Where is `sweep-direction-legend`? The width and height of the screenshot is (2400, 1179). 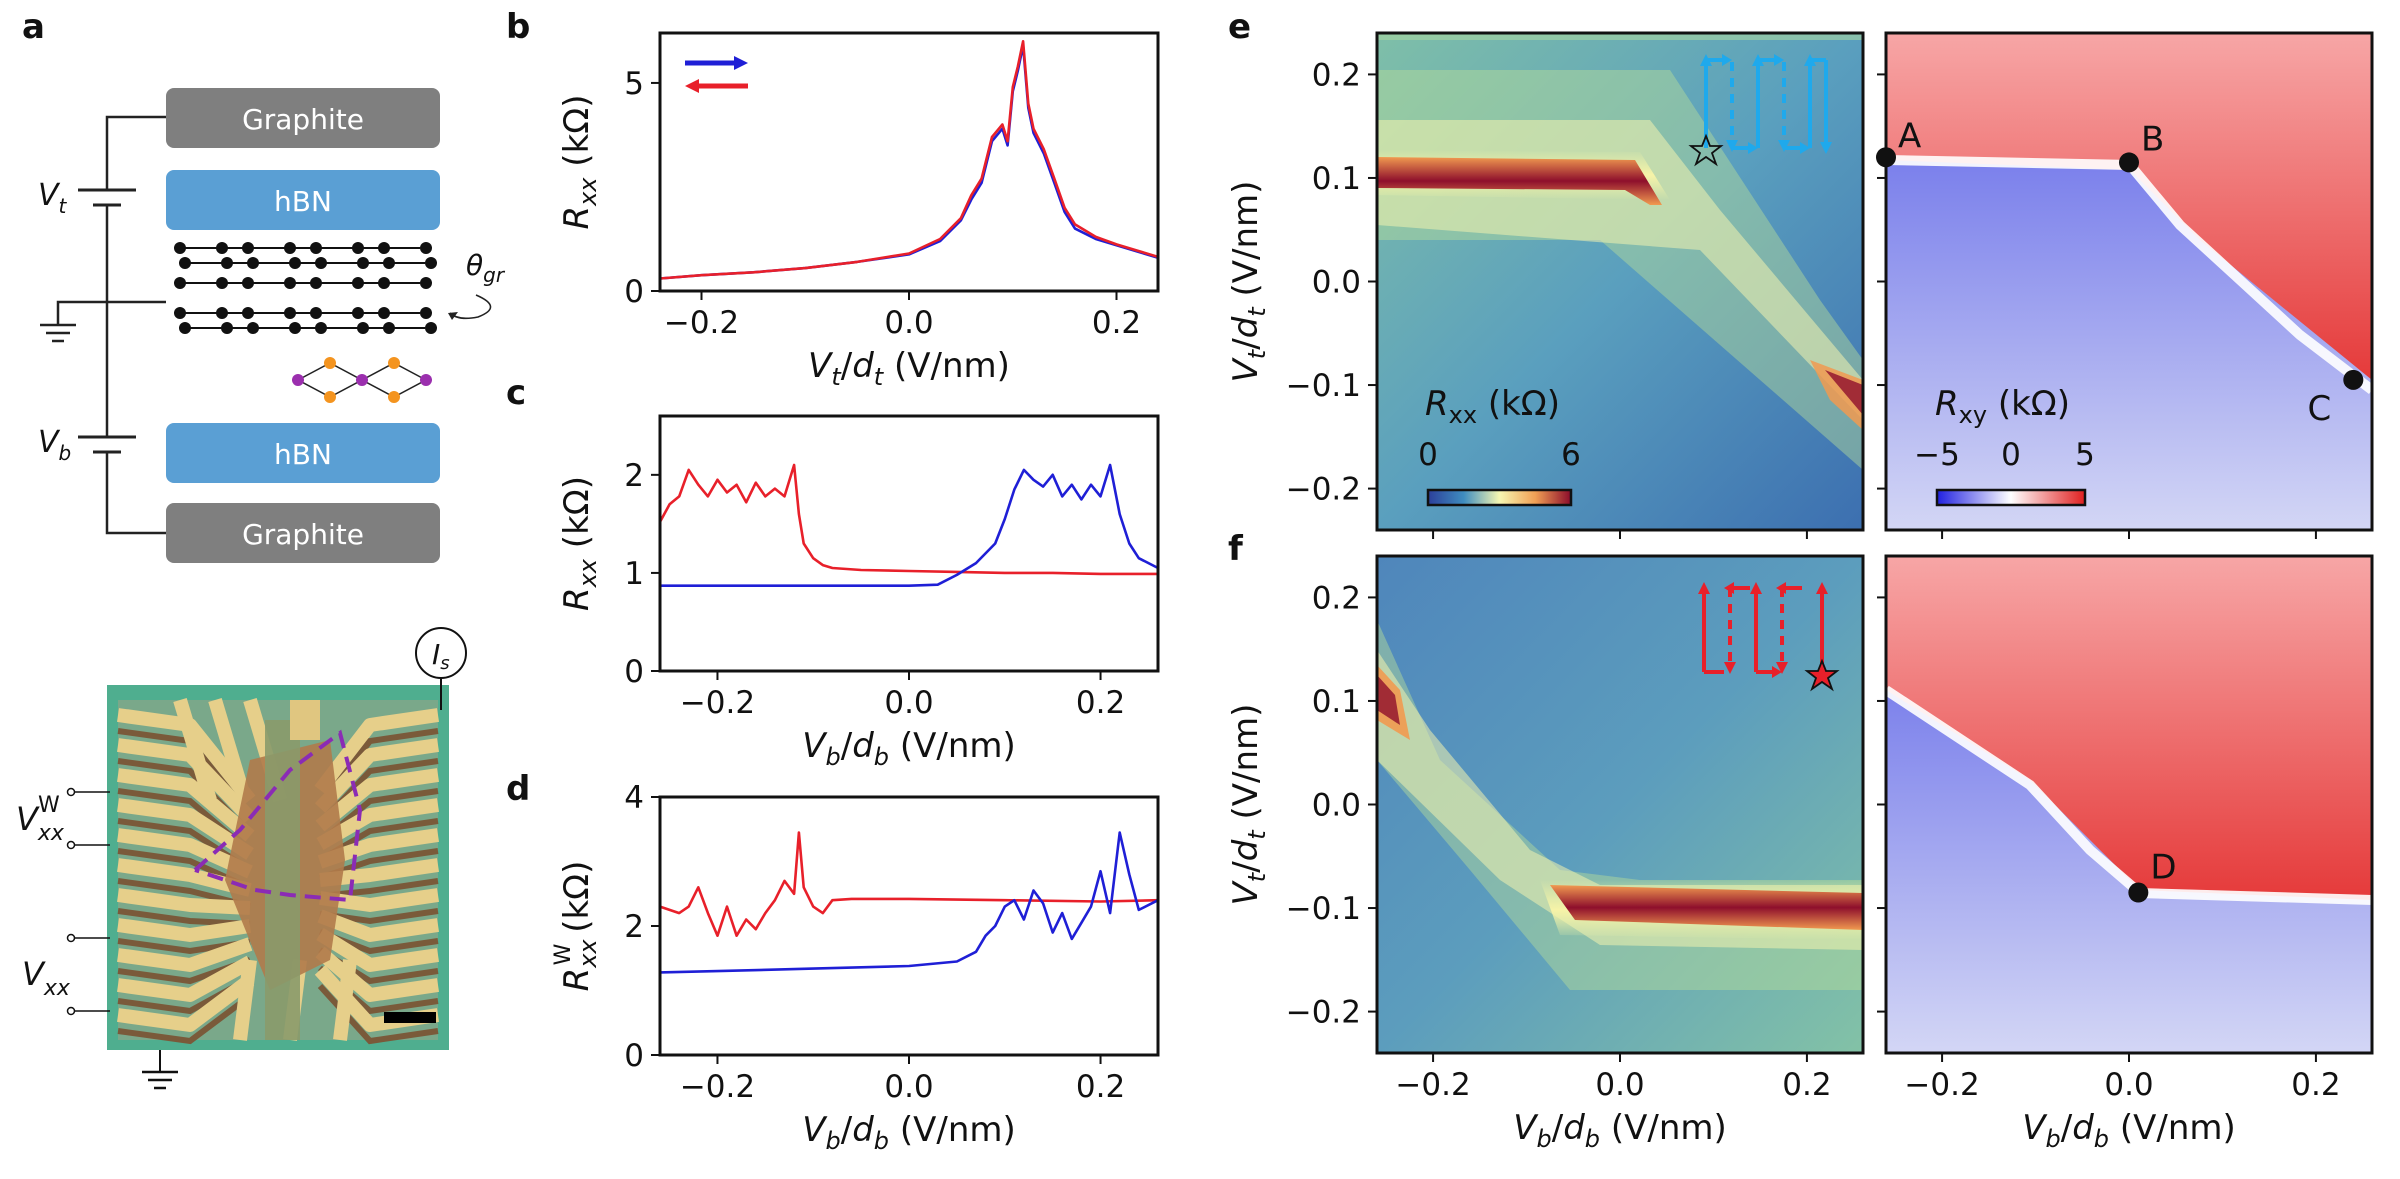 sweep-direction-legend is located at coordinates (716, 74).